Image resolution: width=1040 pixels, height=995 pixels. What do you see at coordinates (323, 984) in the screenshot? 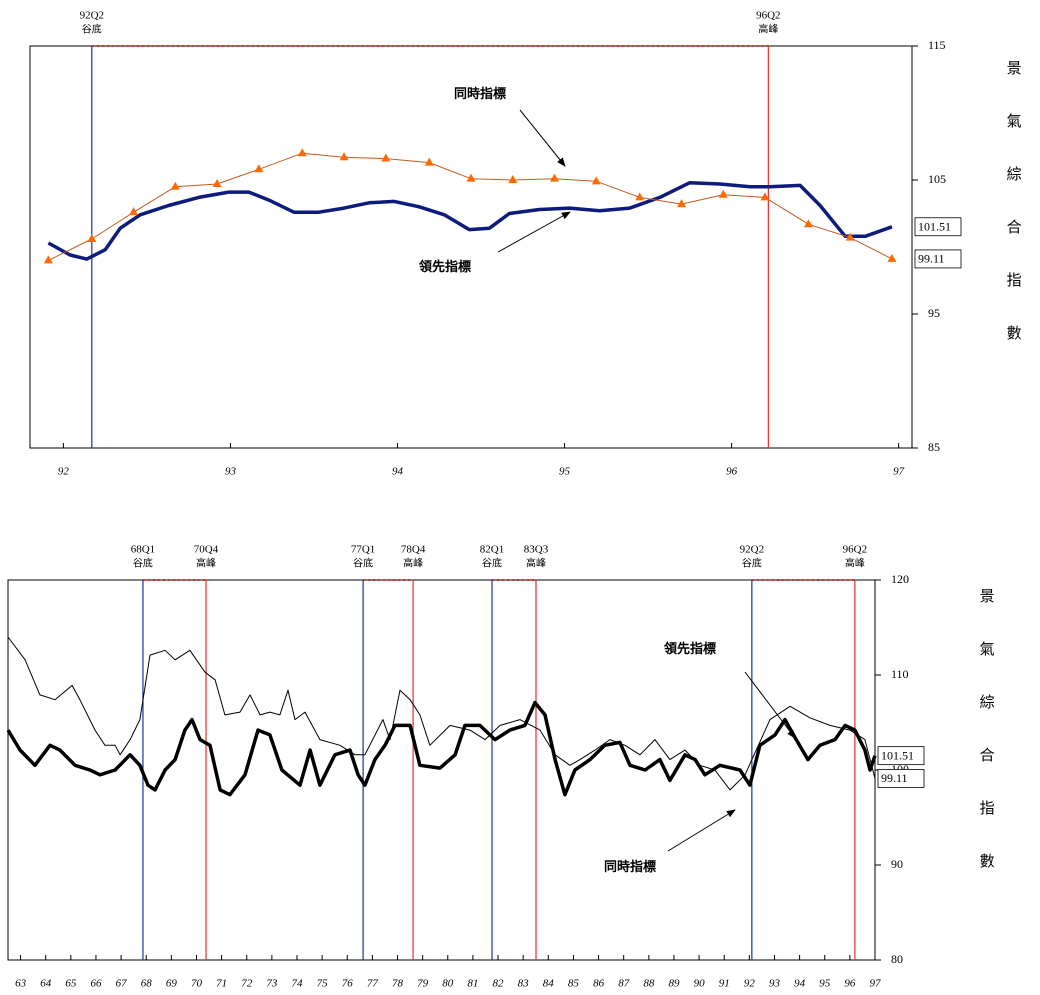
I see `x-tick-label: 75` at bounding box center [323, 984].